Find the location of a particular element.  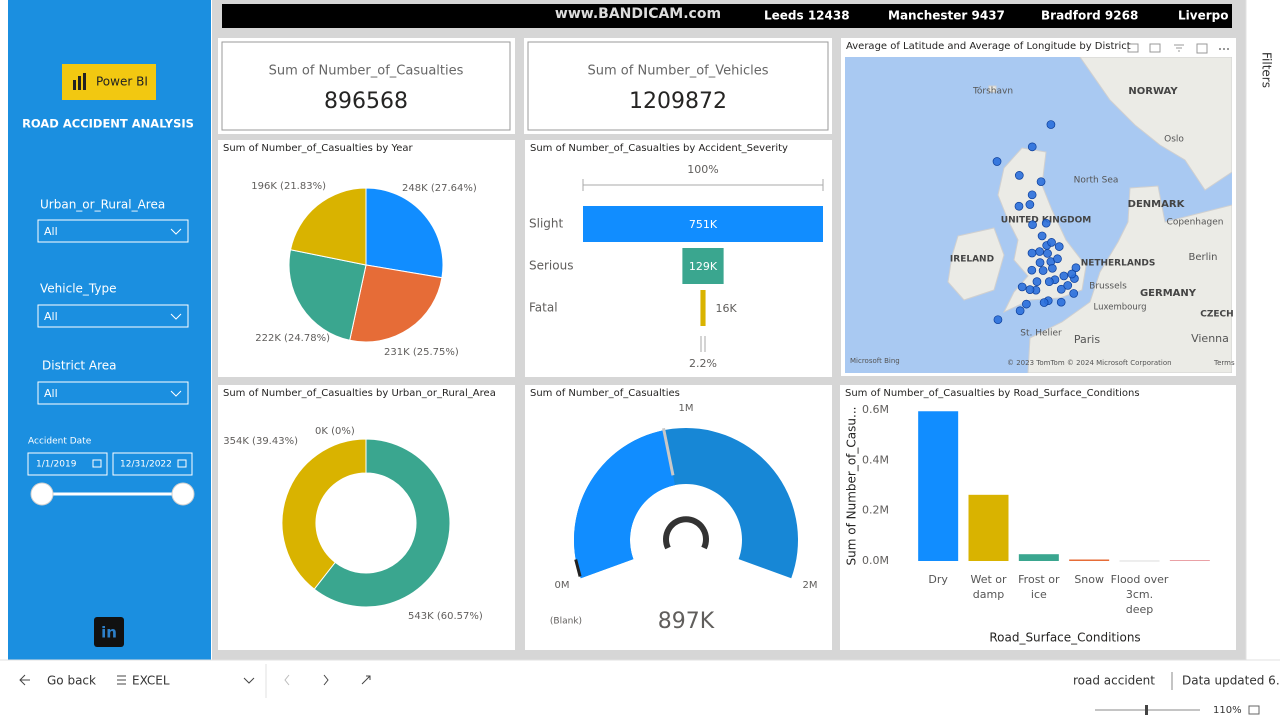

next-page is located at coordinates (326, 680).